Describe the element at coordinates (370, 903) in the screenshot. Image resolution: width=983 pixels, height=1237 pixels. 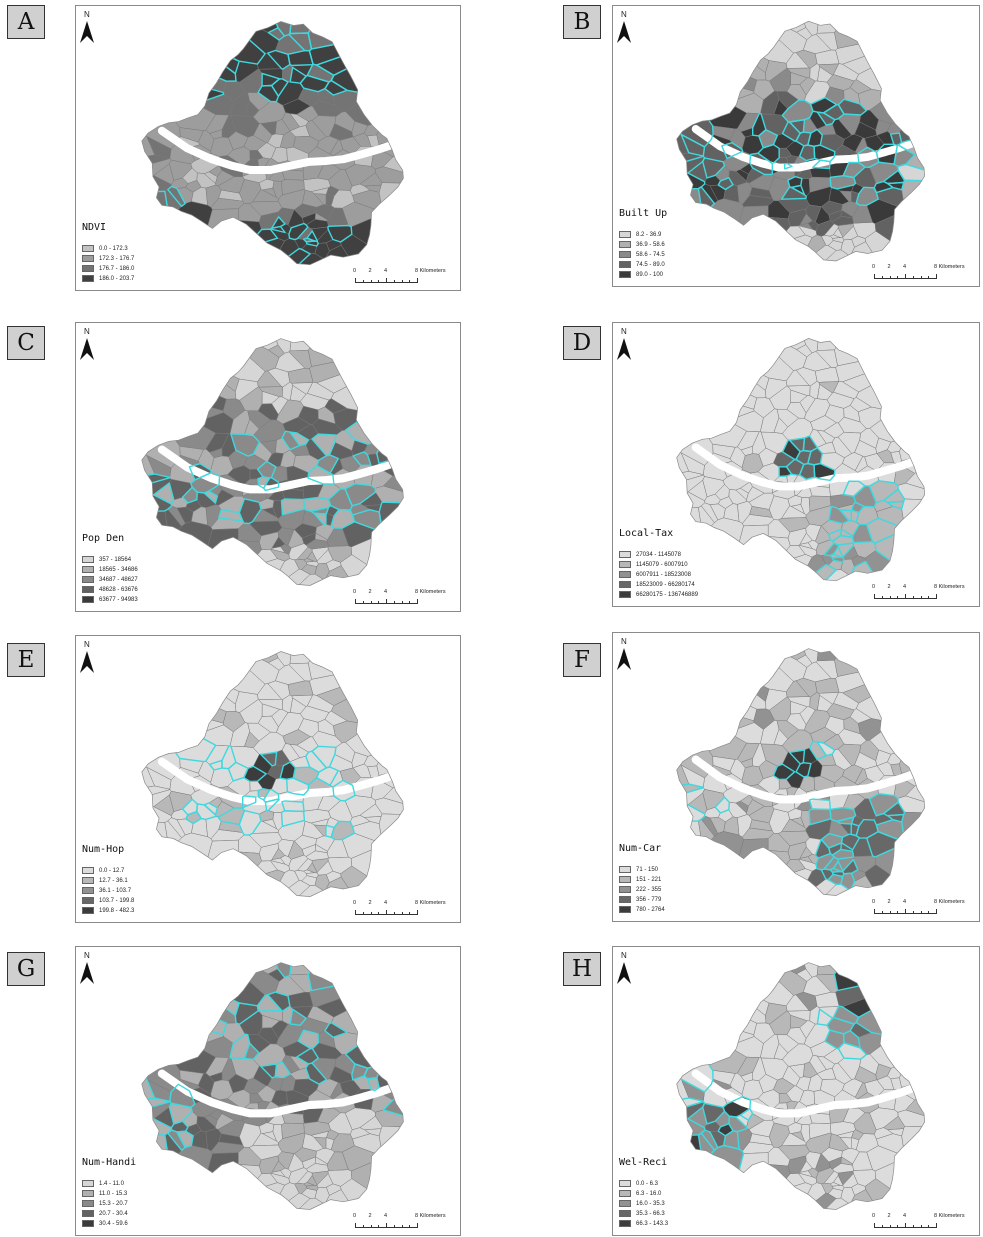
I see `scale-label: 2` at that location.